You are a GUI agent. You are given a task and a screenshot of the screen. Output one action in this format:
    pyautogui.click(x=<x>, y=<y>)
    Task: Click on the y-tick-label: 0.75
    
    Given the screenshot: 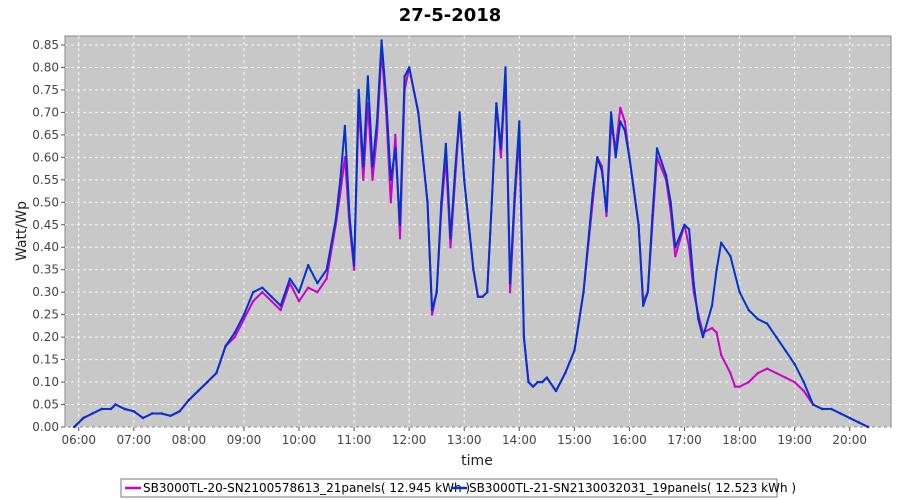 What is the action you would take?
    pyautogui.click(x=45, y=90)
    